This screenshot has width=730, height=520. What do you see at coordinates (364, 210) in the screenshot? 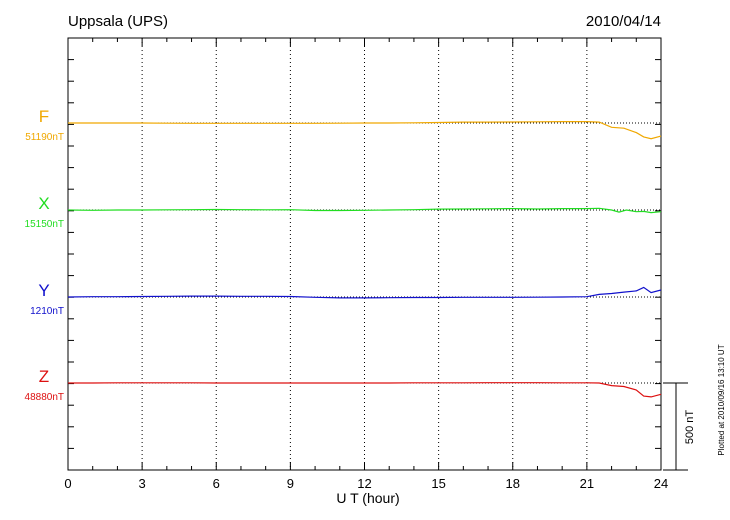
I see `series-line-x` at bounding box center [364, 210].